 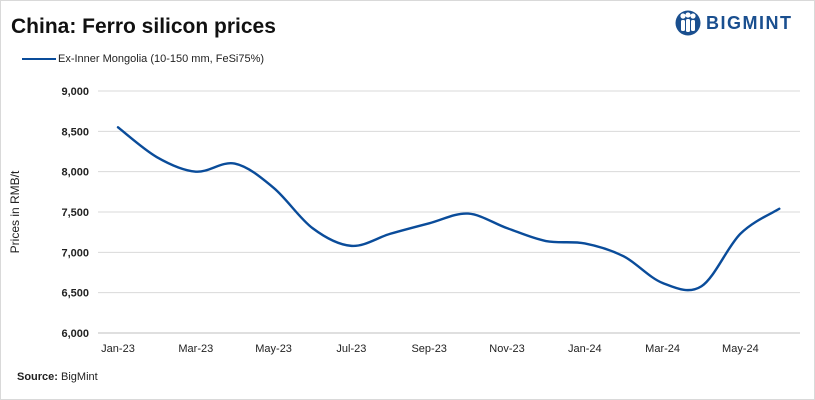 I want to click on brand-wordmark: BIGMINT, so click(x=749, y=22).